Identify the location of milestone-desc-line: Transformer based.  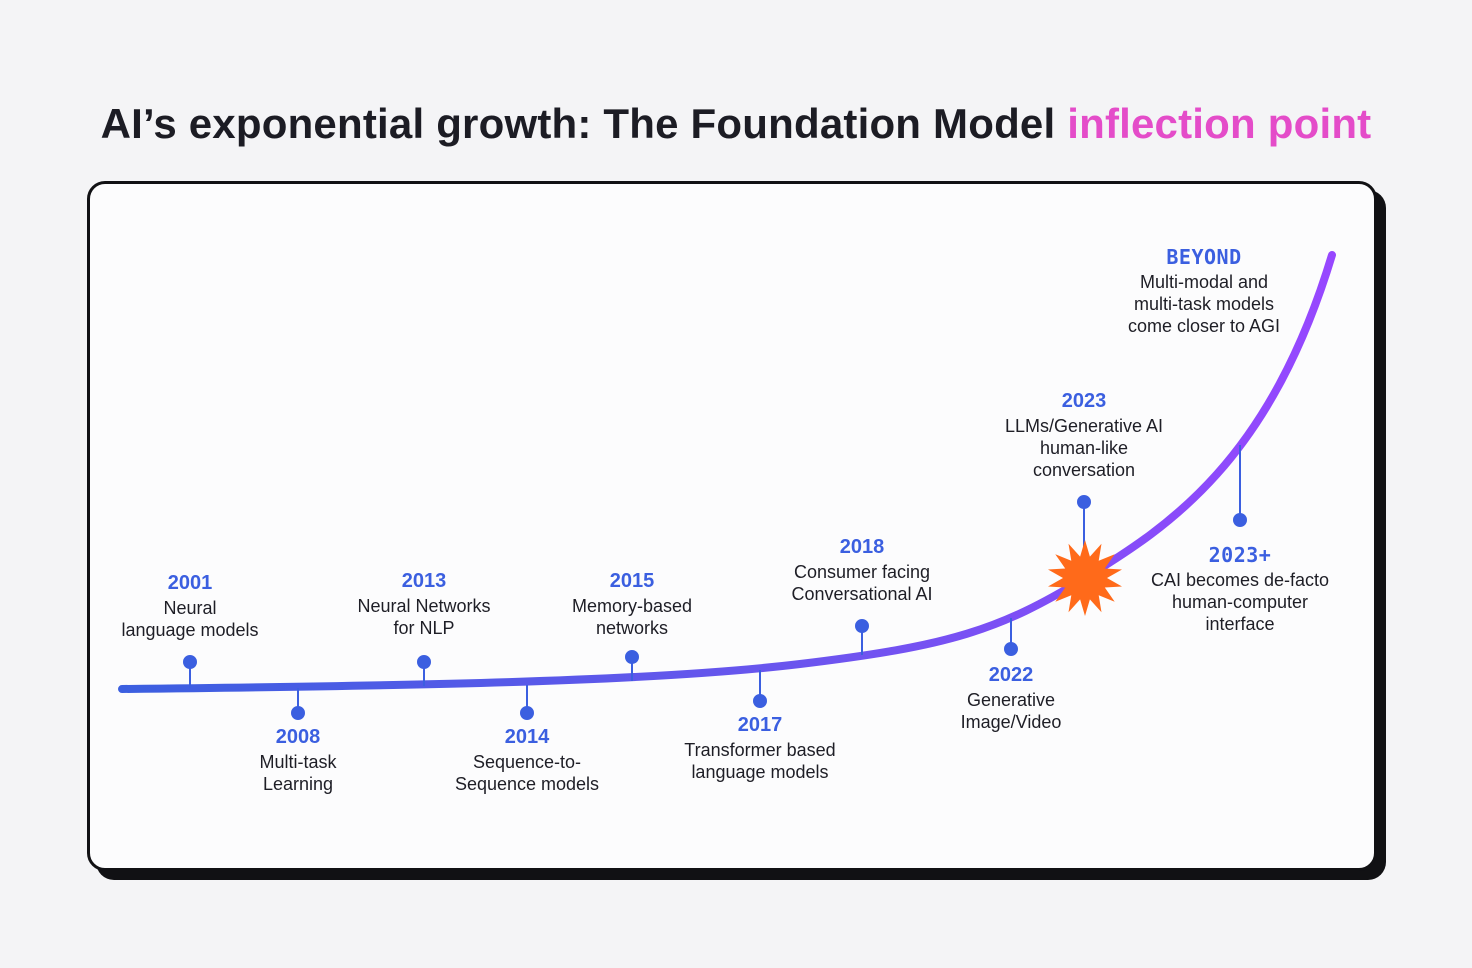
(760, 750).